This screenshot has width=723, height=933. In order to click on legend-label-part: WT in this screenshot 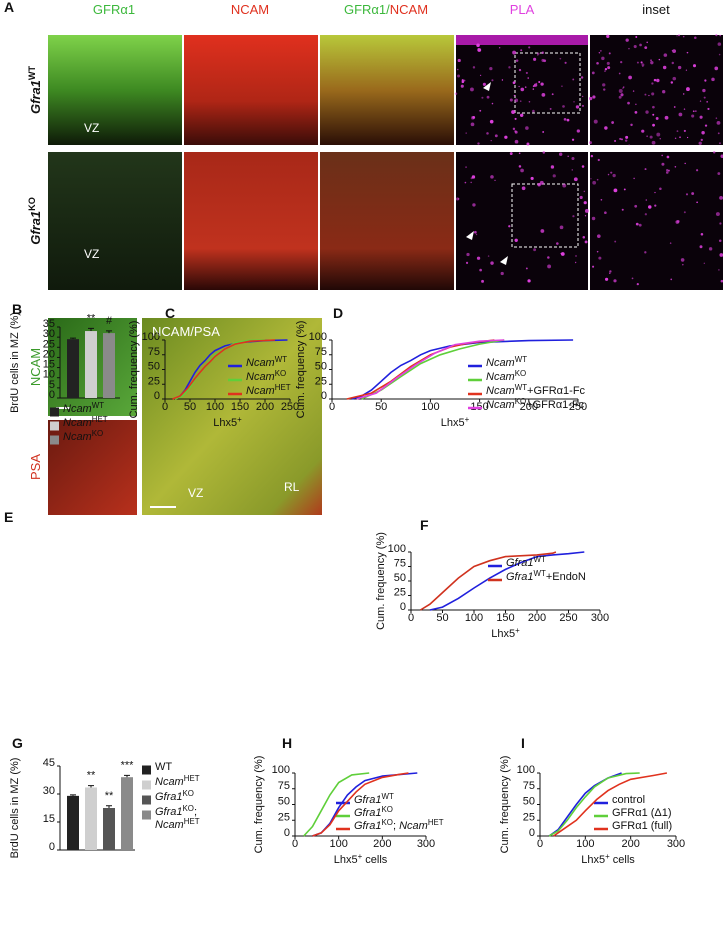, I will do `click(163, 767)`.